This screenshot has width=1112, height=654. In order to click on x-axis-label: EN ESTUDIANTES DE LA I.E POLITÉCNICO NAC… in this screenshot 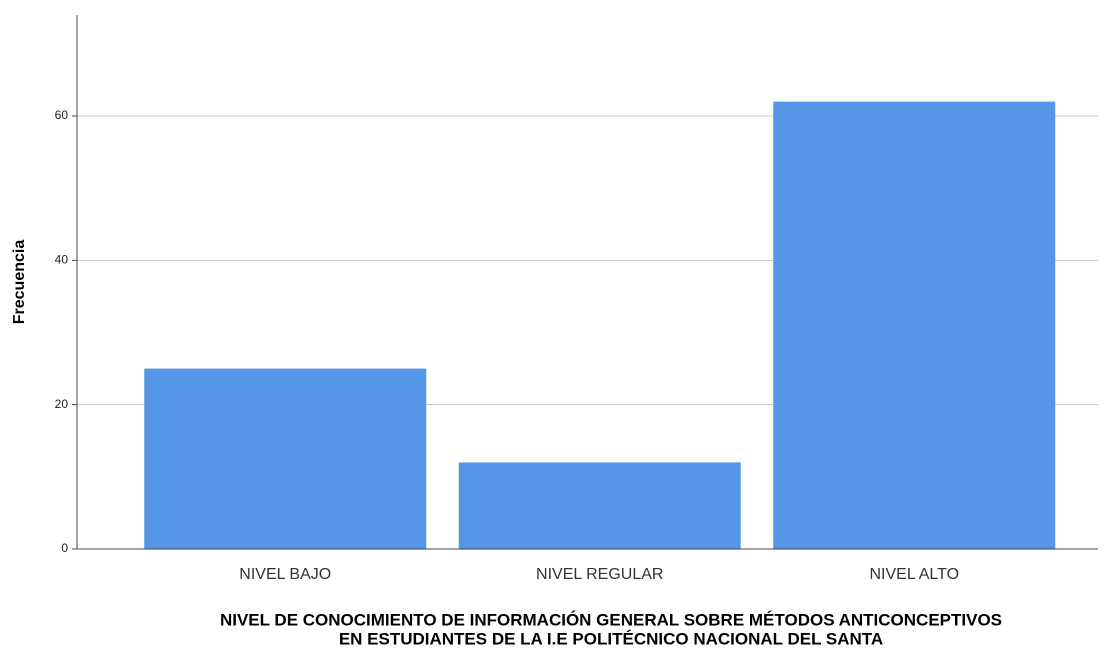, I will do `click(611, 638)`.